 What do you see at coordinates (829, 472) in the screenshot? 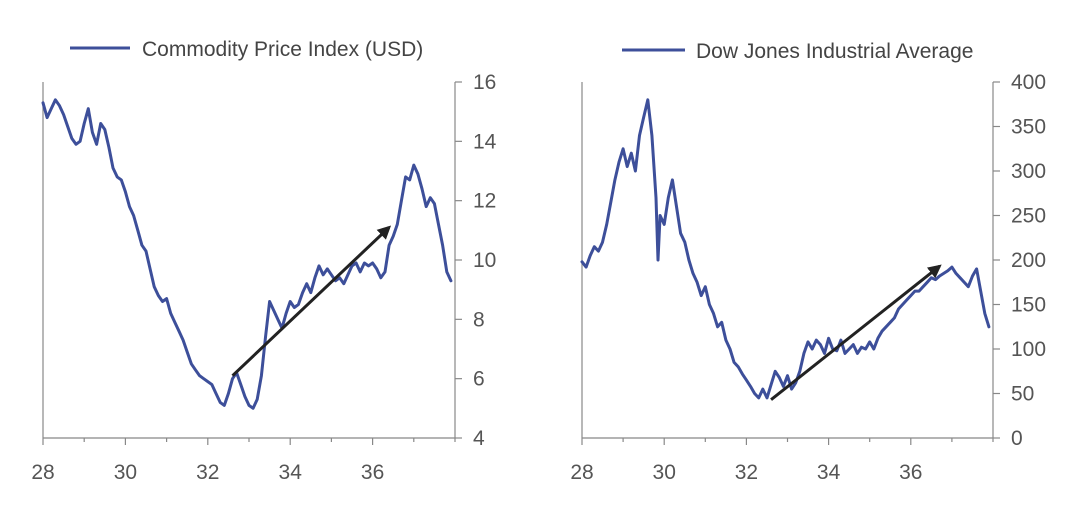
I see `dow-jones-x-tick-label: 34` at bounding box center [829, 472].